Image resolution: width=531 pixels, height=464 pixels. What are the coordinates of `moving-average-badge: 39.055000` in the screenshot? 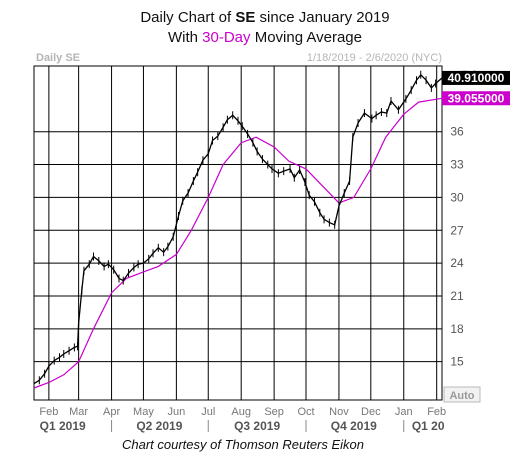 It's located at (476, 98).